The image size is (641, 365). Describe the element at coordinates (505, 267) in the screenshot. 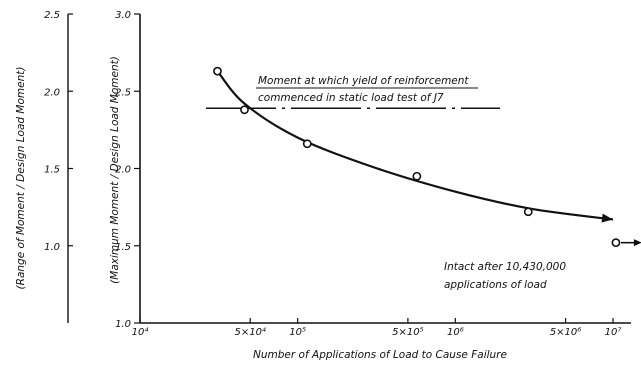

I see `runout-annotation-line-1: Intact after 10,430,000` at that location.